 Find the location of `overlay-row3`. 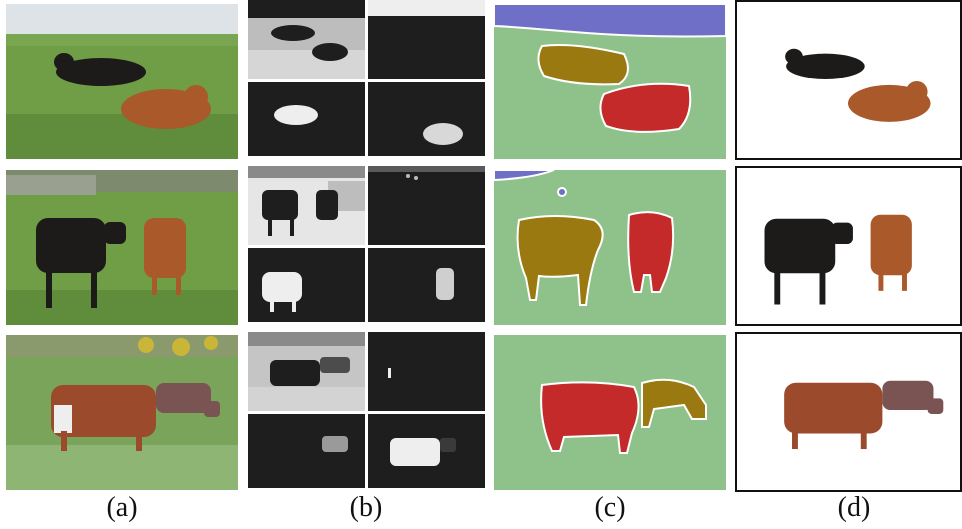

overlay-row3 is located at coordinates (610, 412).